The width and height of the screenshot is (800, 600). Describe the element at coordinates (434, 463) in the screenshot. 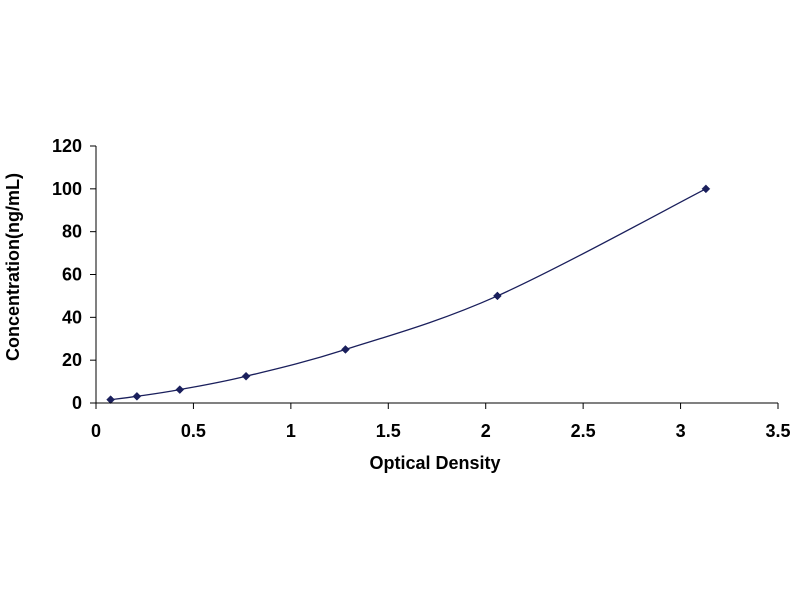

I see `x-axis-title: Optical Density` at that location.